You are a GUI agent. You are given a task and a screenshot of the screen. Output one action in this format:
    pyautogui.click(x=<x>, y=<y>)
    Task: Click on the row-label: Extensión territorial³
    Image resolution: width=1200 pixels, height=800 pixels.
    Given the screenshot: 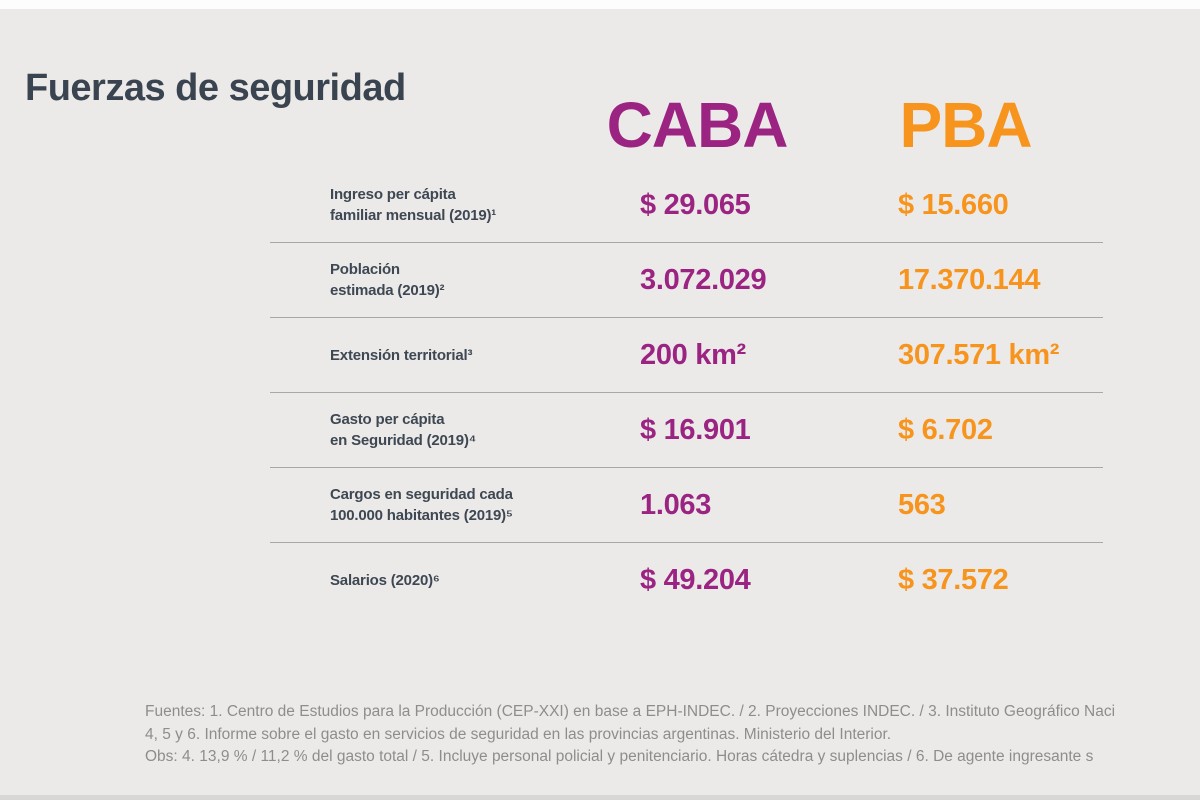 What is the action you would take?
    pyautogui.click(x=455, y=355)
    